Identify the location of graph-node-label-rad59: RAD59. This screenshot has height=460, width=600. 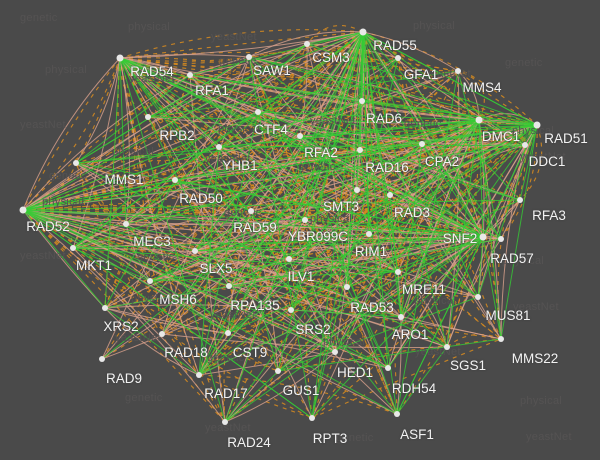
(255, 227).